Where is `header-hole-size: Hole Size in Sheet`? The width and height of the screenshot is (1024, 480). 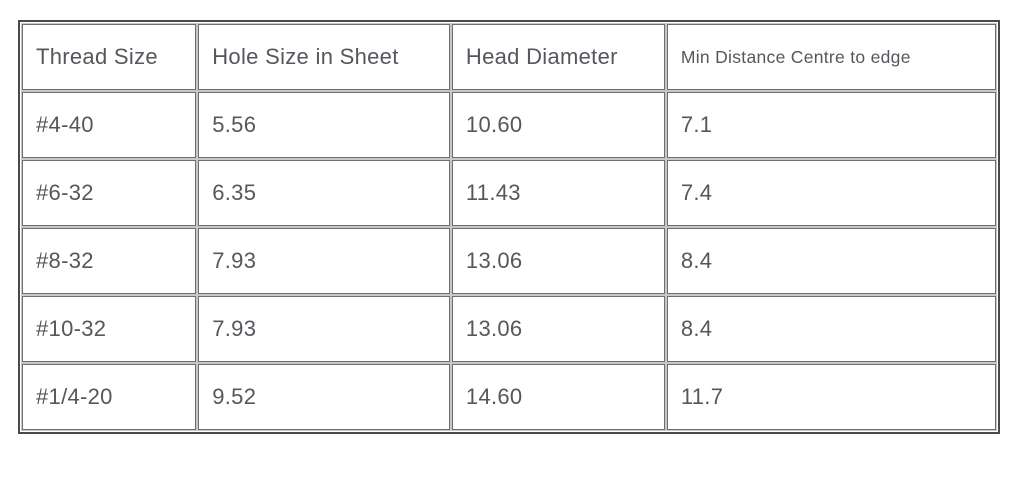 header-hole-size: Hole Size in Sheet is located at coordinates (324, 57).